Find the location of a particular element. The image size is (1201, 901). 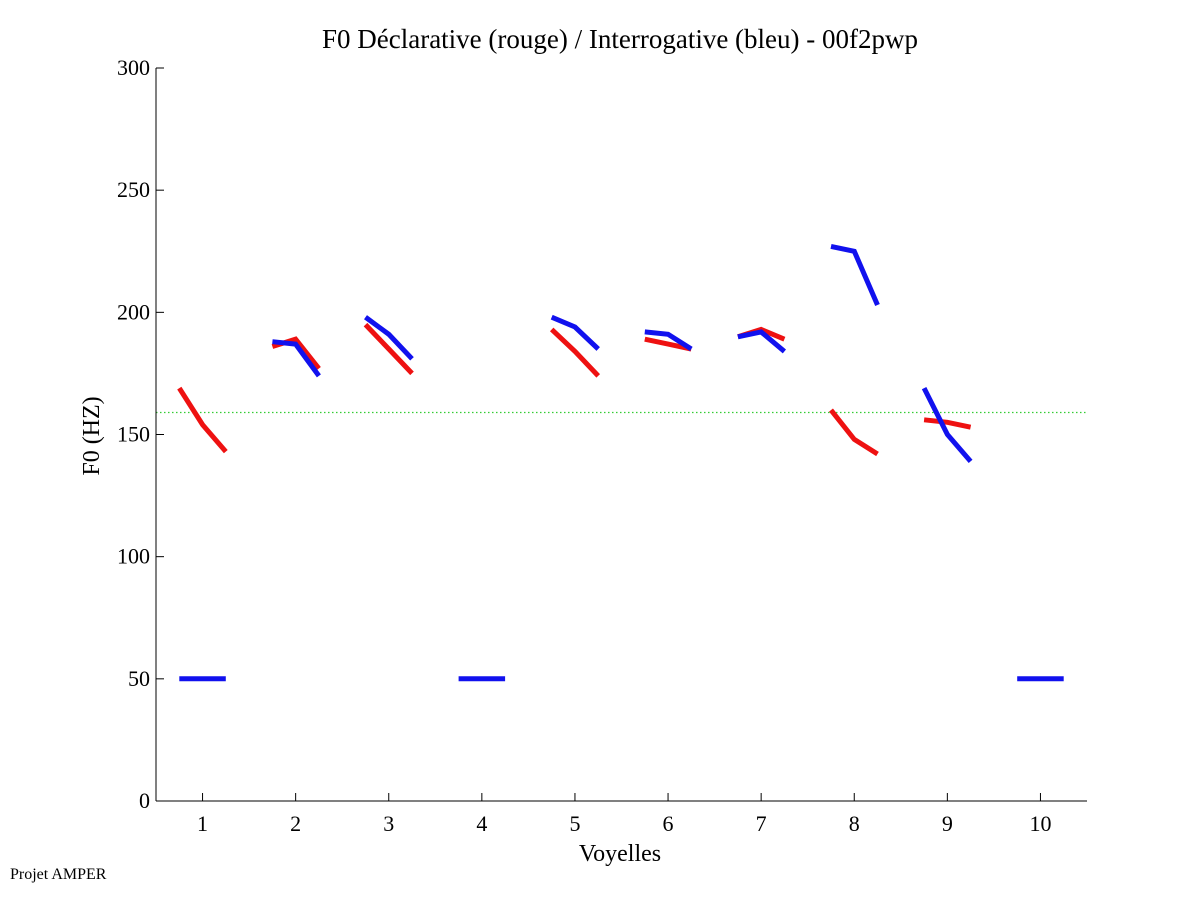

x-tick-label: 3 is located at coordinates (388, 823).